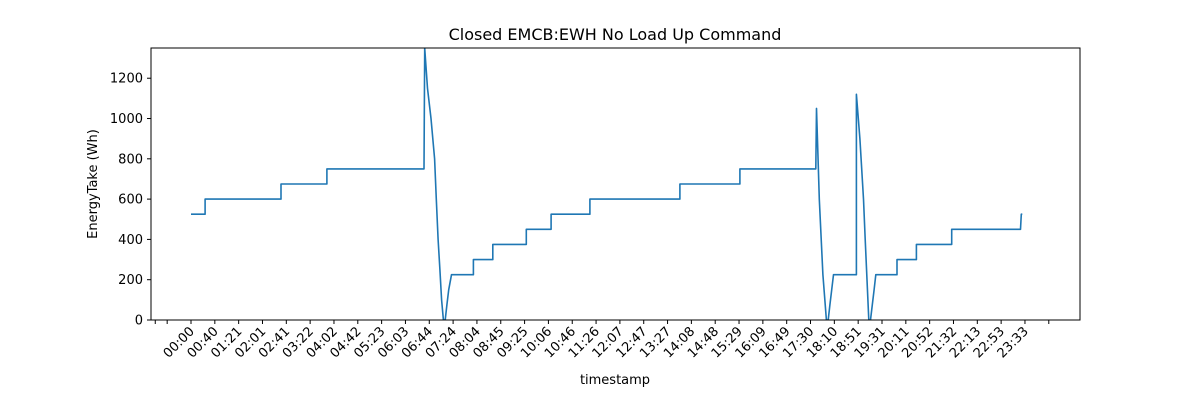  Describe the element at coordinates (130, 280) in the screenshot. I see `y-tick-label: 200` at that location.